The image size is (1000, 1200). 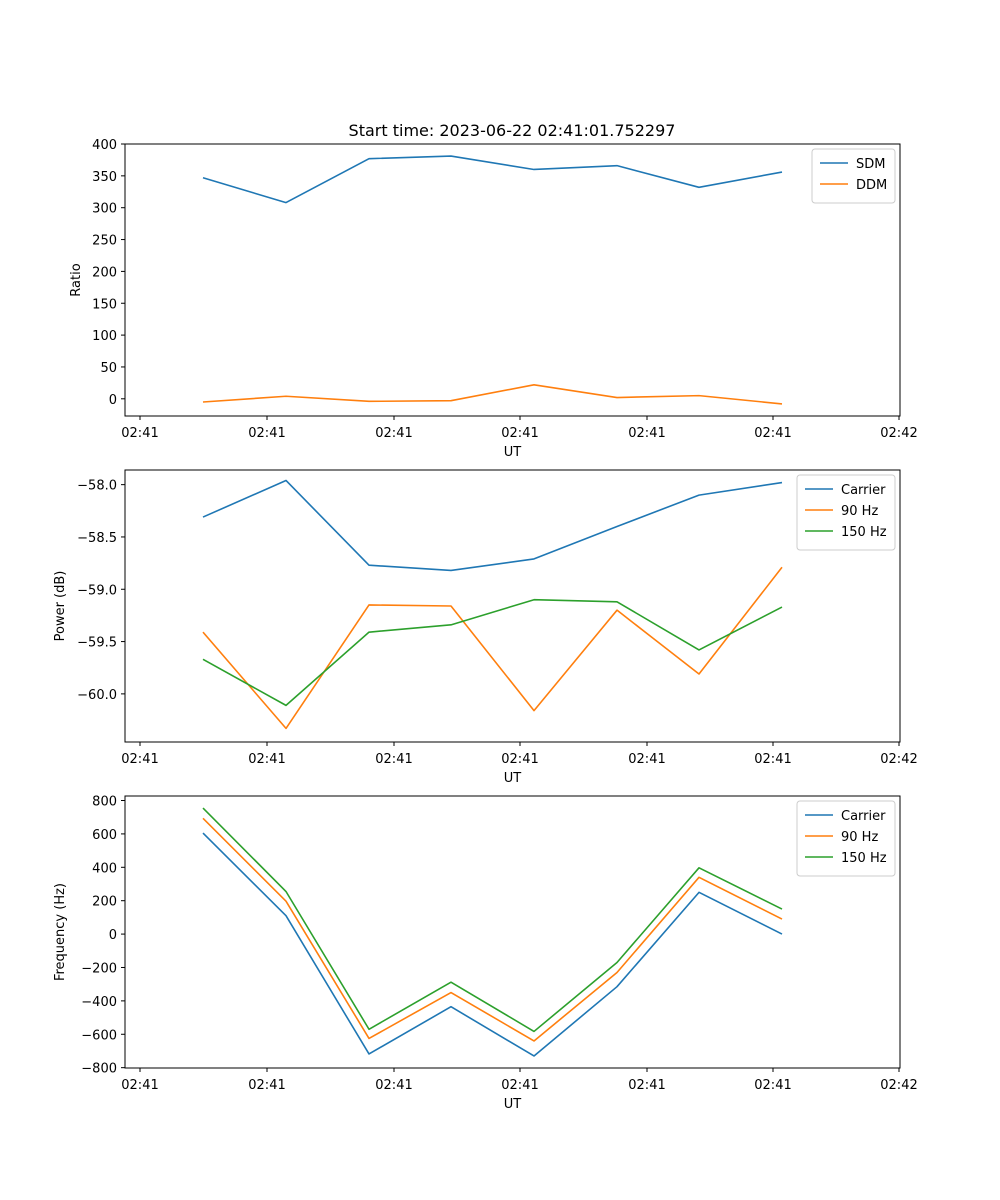 What do you see at coordinates (853, 176) in the screenshot?
I see `legend: SDM DDM` at bounding box center [853, 176].